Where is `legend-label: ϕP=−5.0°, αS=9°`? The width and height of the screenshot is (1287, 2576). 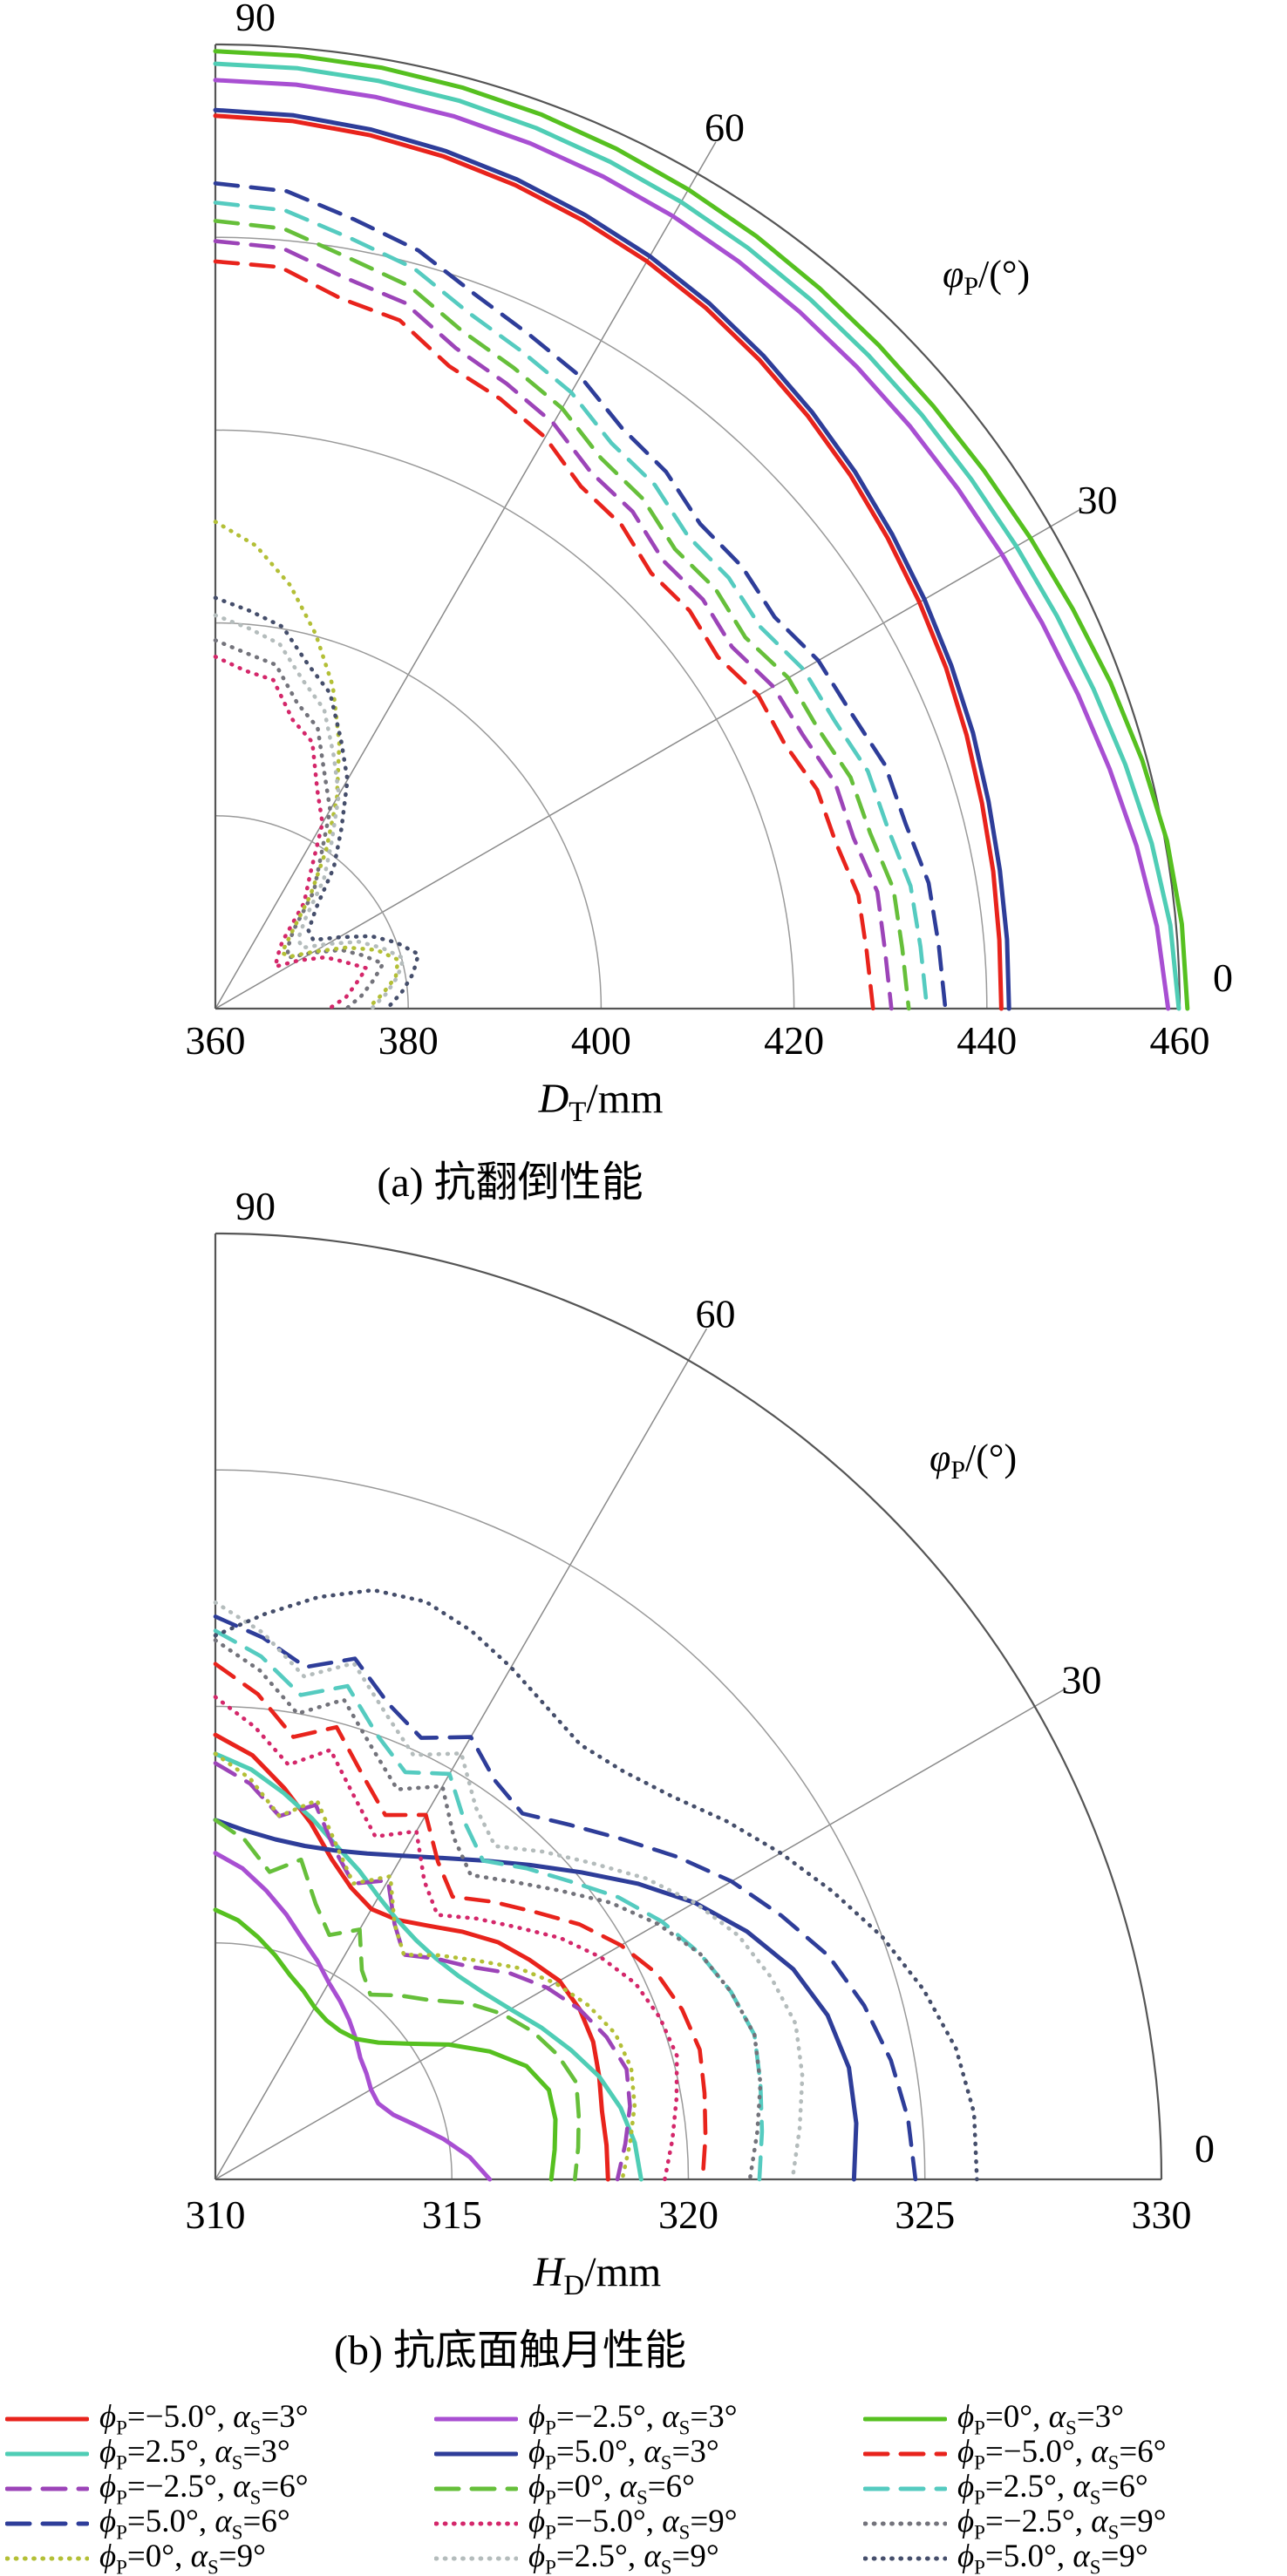
legend-label: ϕP=−5.0°, αS=9° is located at coordinates (633, 2523).